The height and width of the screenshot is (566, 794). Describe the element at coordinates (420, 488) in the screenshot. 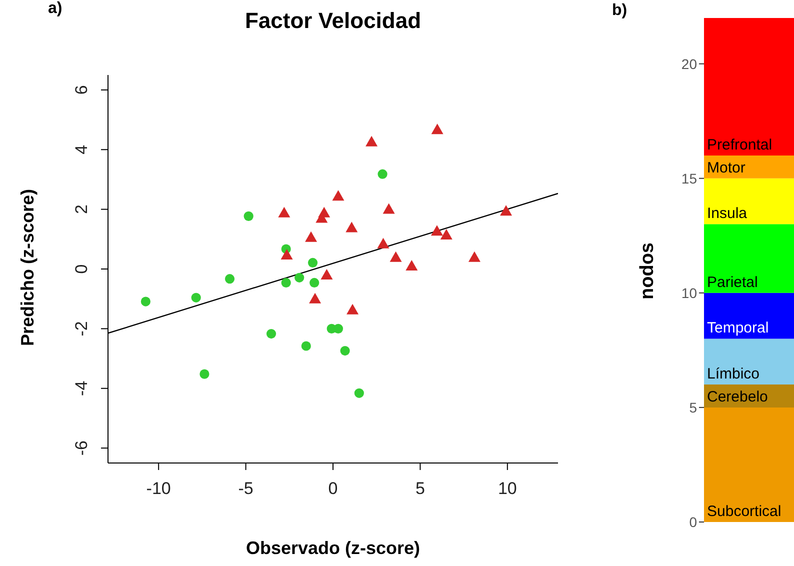

I see `x-tick-label: 5` at that location.